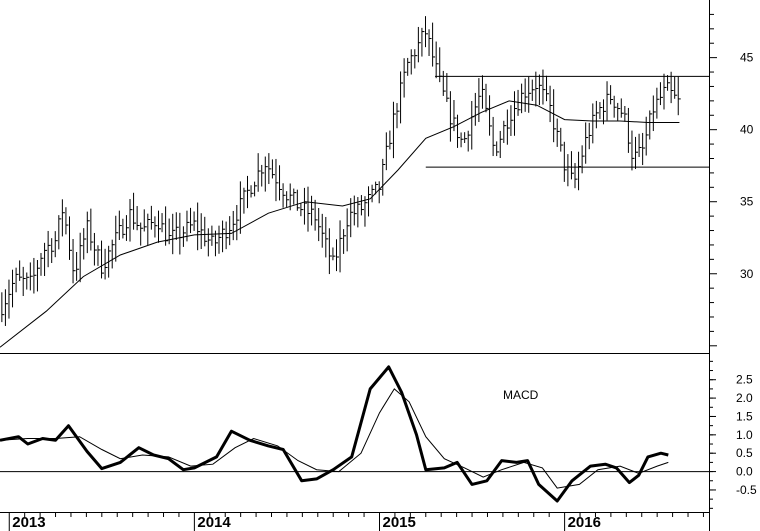  What do you see at coordinates (733, 434) in the screenshot?
I see `macd-y-axis: 2.5 2.0 1.5 1.0 0.5 0.0 -0.5` at bounding box center [733, 434].